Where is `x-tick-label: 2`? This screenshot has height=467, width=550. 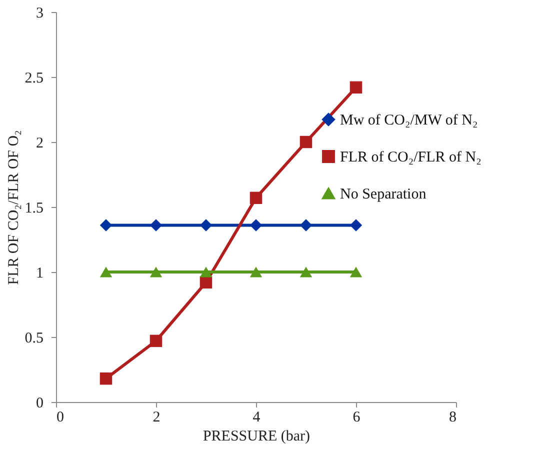 x-tick-label: 2 is located at coordinates (156, 418).